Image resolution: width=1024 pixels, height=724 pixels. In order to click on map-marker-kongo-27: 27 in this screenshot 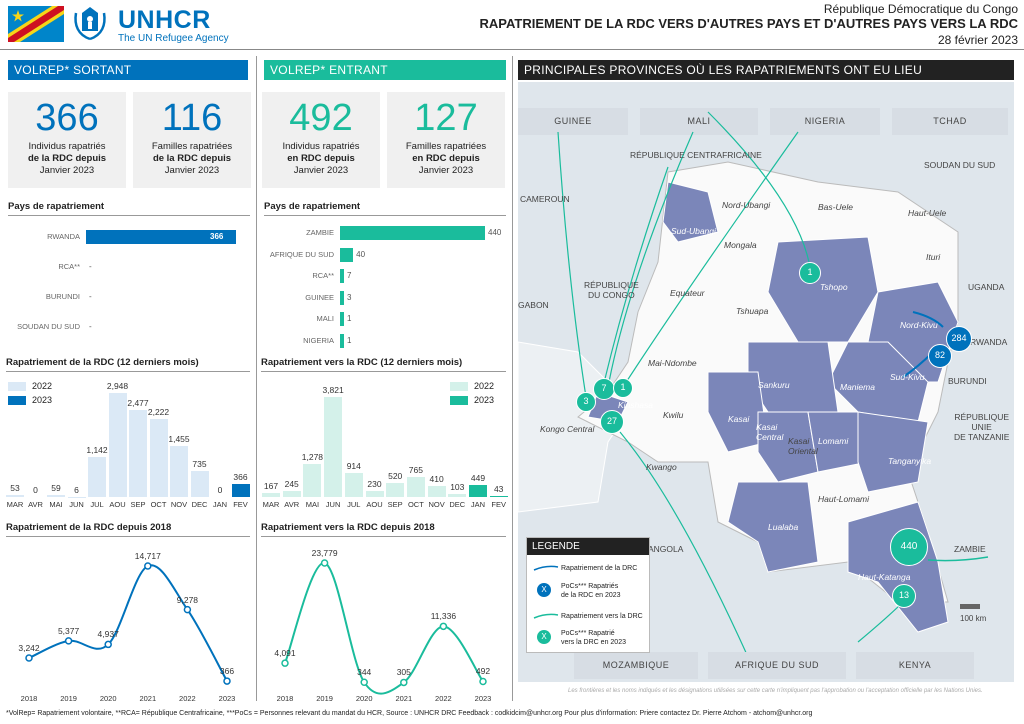, I will do `click(612, 422)`.